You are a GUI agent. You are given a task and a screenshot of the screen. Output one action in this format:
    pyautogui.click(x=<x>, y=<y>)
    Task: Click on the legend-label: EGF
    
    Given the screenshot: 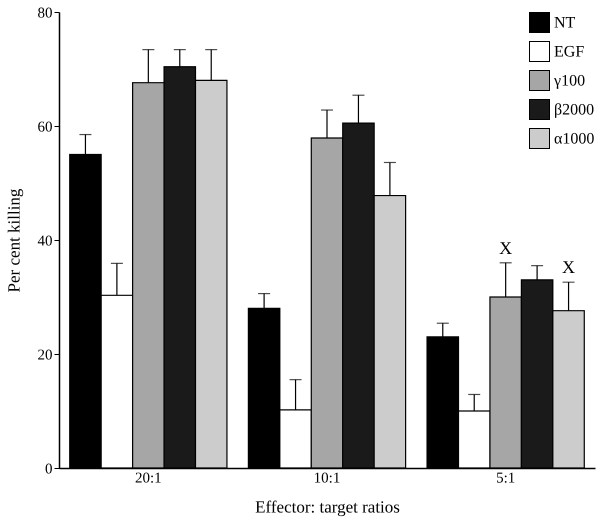 What is the action you would take?
    pyautogui.click(x=569, y=52)
    